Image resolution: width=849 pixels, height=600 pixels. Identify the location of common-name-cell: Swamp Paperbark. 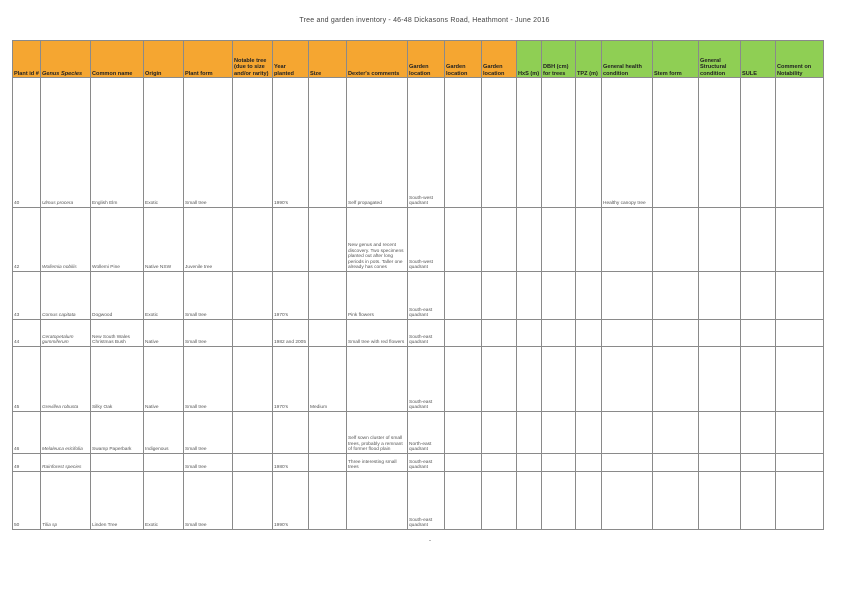
(117, 432).